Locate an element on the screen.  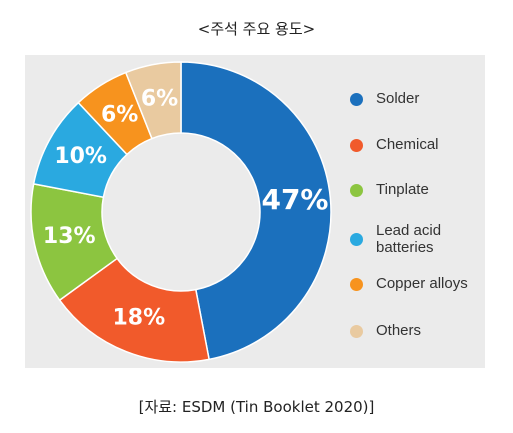
legend-label: Others is located at coordinates (399, 330).